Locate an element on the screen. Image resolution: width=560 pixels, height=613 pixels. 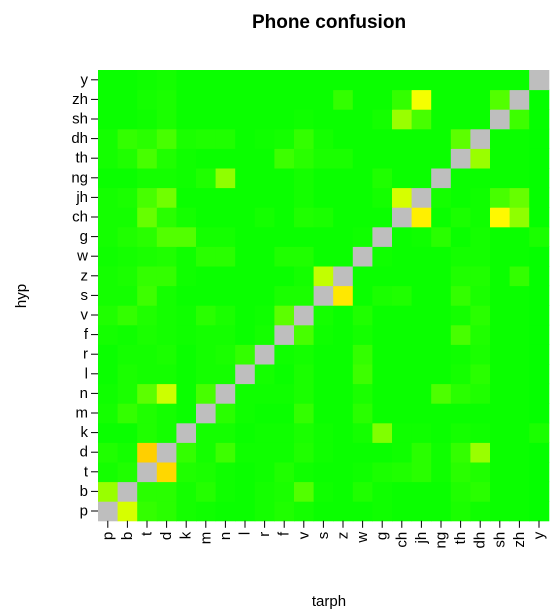
heatmap-cell-t-dh is located at coordinates (480, 472).